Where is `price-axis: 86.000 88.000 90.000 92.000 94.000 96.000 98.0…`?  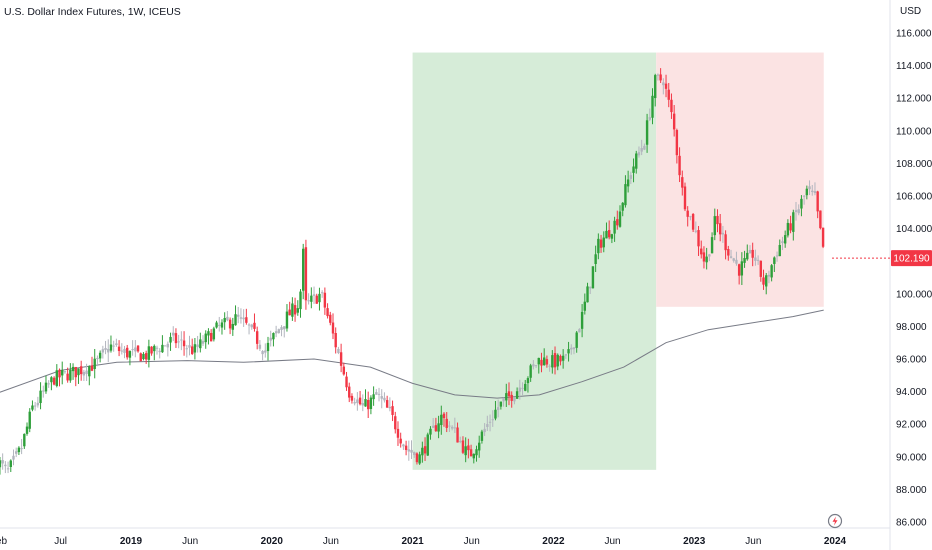 price-axis: 86.000 88.000 90.000 92.000 94.000 96.000 98.0… is located at coordinates (914, 279).